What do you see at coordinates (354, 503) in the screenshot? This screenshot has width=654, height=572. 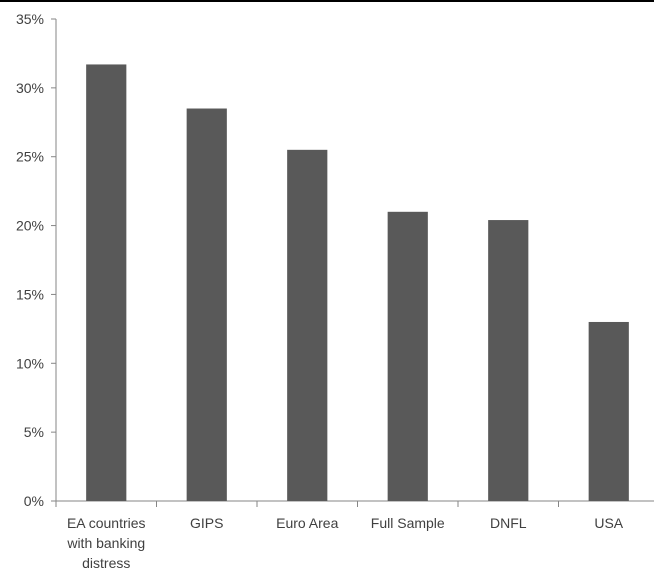 I see `x-axis` at bounding box center [354, 503].